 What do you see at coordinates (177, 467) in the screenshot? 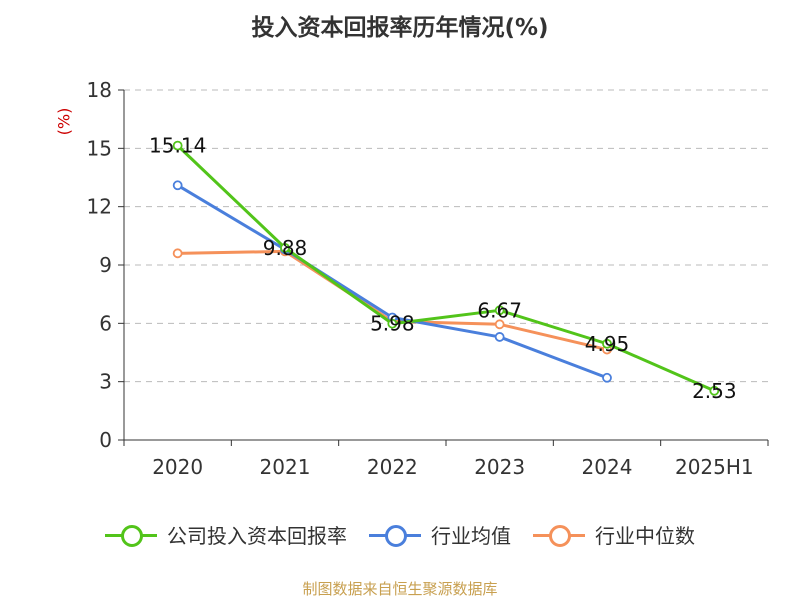
I see `x-tick-label: 2020` at bounding box center [177, 467].